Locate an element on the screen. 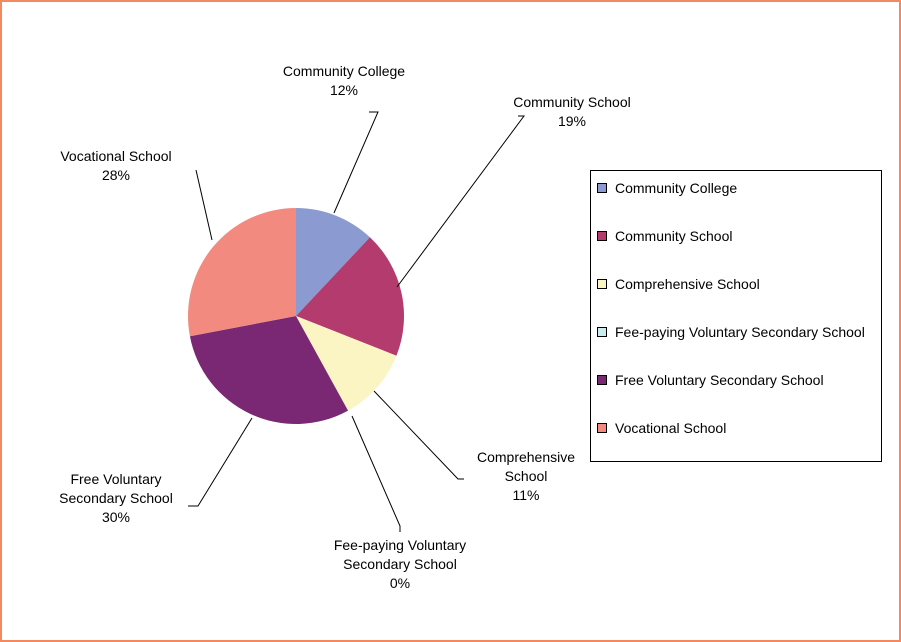 This screenshot has width=901, height=642. legend-label: Free Voluntary Secondary School is located at coordinates (719, 380).